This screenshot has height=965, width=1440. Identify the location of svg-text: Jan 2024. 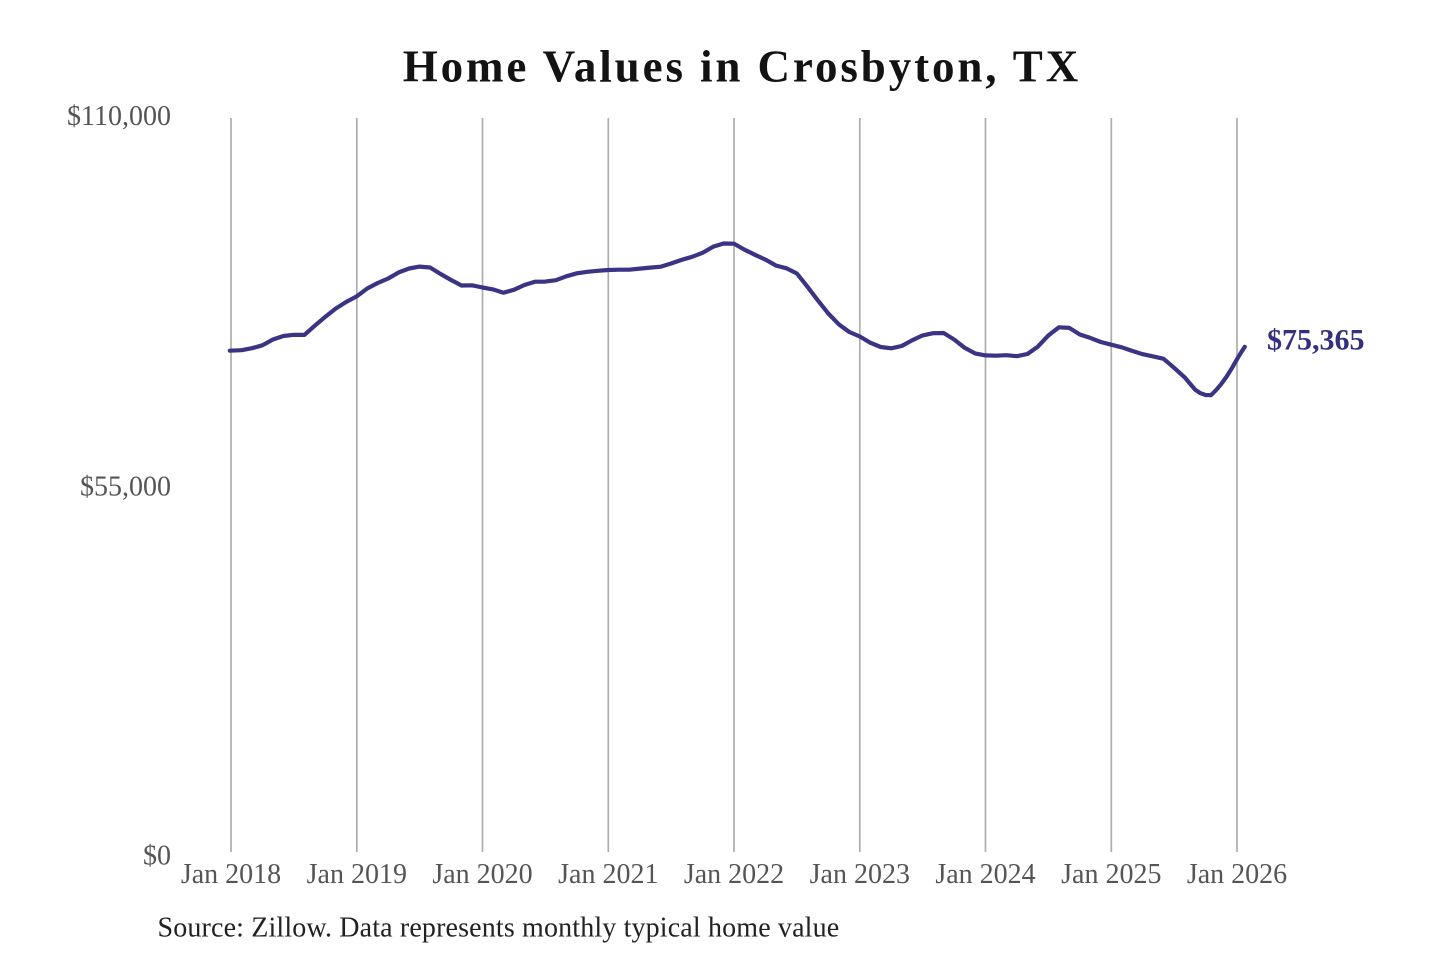
(985, 874).